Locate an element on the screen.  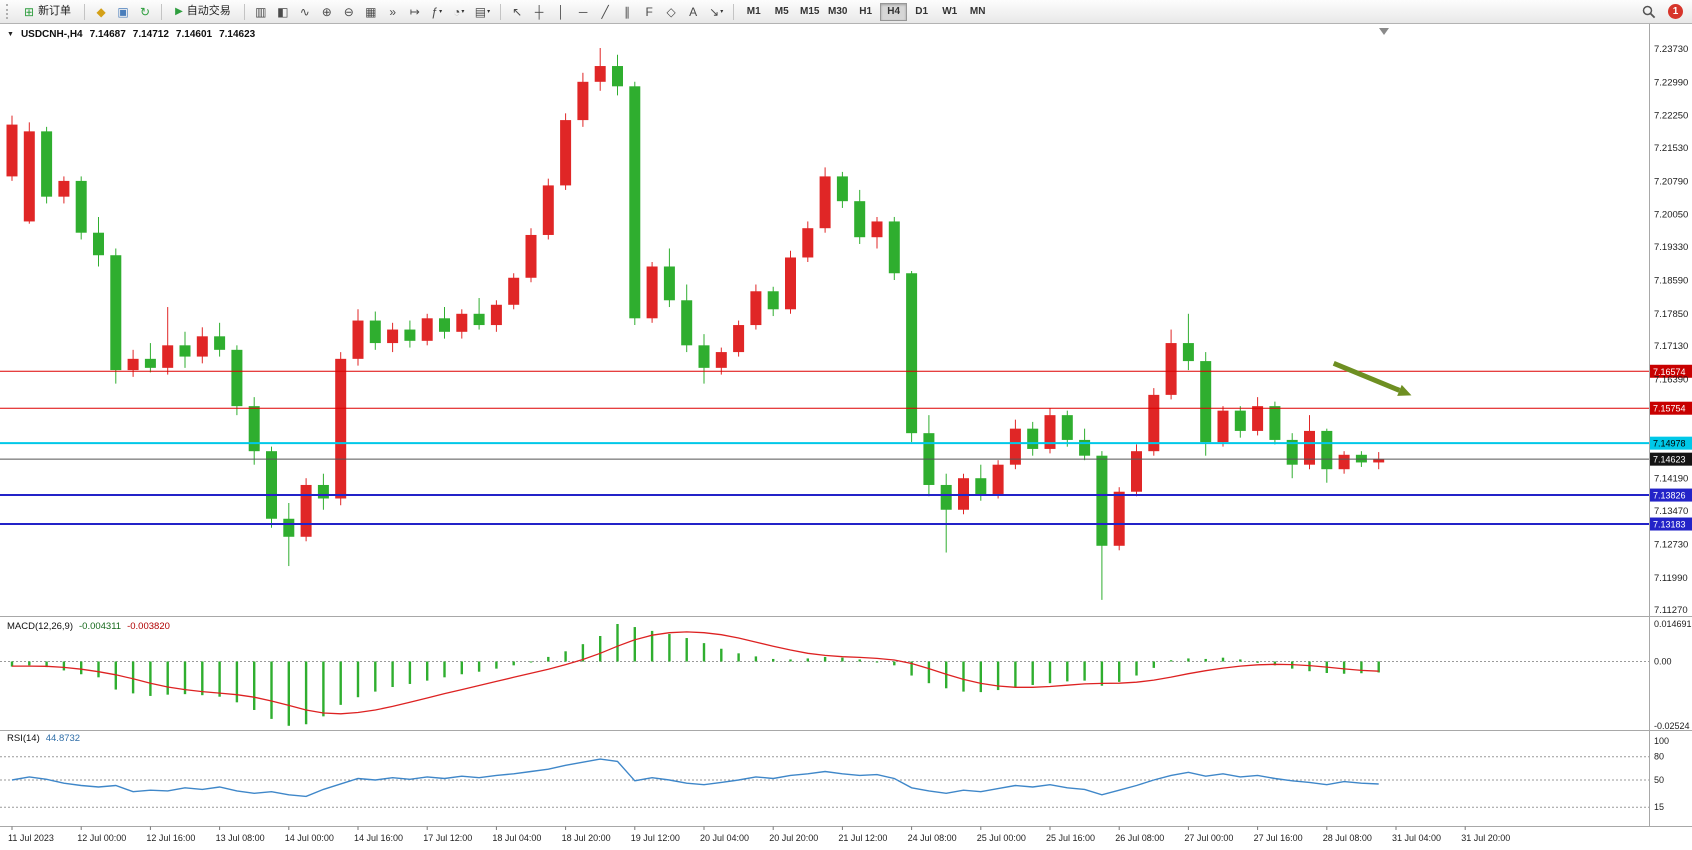
timeframe-button-m5: M5 is located at coordinates (781, 12).